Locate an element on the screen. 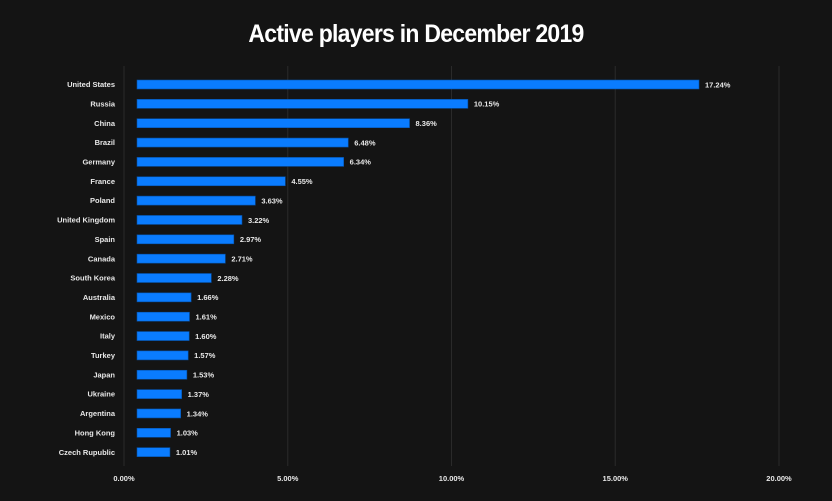 The image size is (832, 501). value-label: 1.53% is located at coordinates (204, 375).